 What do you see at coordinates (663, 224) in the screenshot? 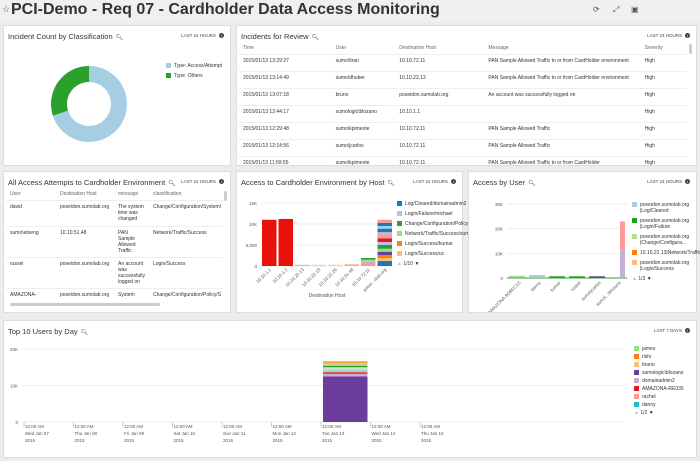
I see `legend-item: poseidon.sumolab.org |Login/Failure` at bounding box center [663, 224].